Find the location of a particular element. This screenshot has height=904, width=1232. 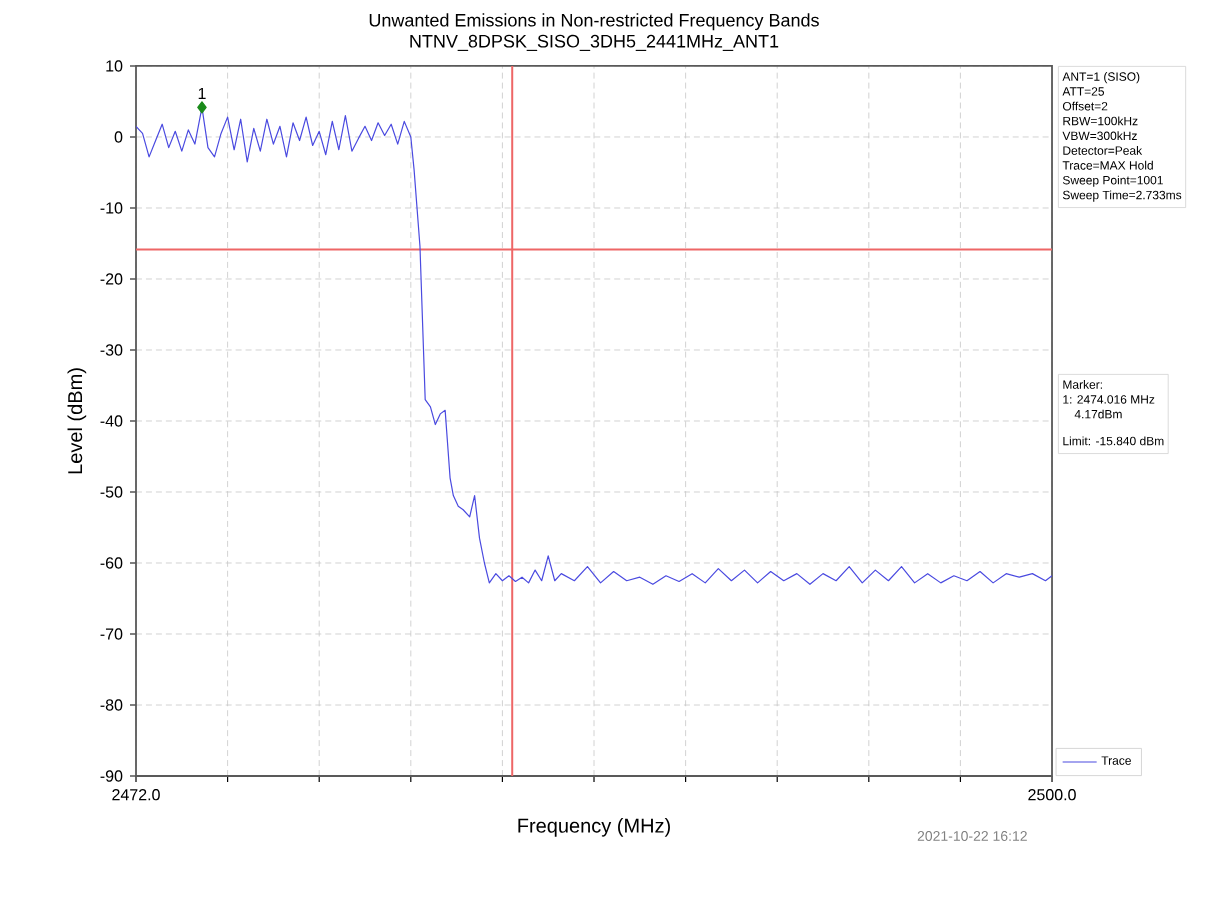

y-tick-label: -70 is located at coordinates (111, 634).